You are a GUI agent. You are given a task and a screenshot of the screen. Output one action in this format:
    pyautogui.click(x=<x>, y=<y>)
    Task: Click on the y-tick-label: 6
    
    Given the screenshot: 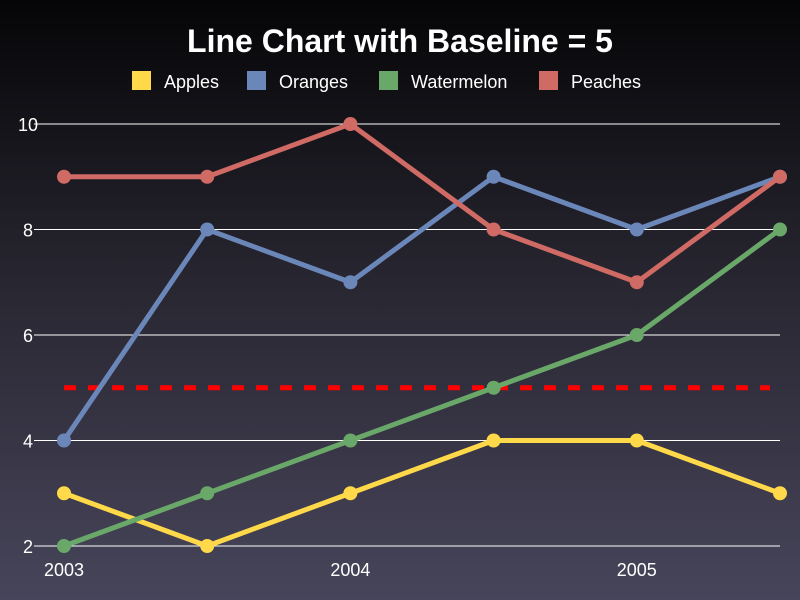 What is the action you would take?
    pyautogui.click(x=28, y=336)
    